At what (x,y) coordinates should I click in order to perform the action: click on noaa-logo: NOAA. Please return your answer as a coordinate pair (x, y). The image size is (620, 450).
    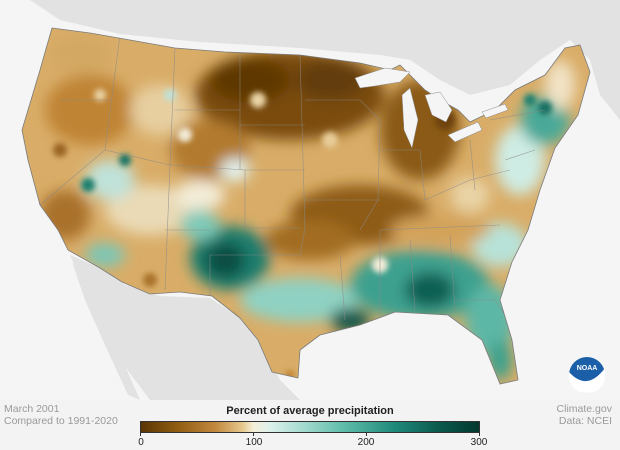
    Looking at the image, I should click on (587, 375).